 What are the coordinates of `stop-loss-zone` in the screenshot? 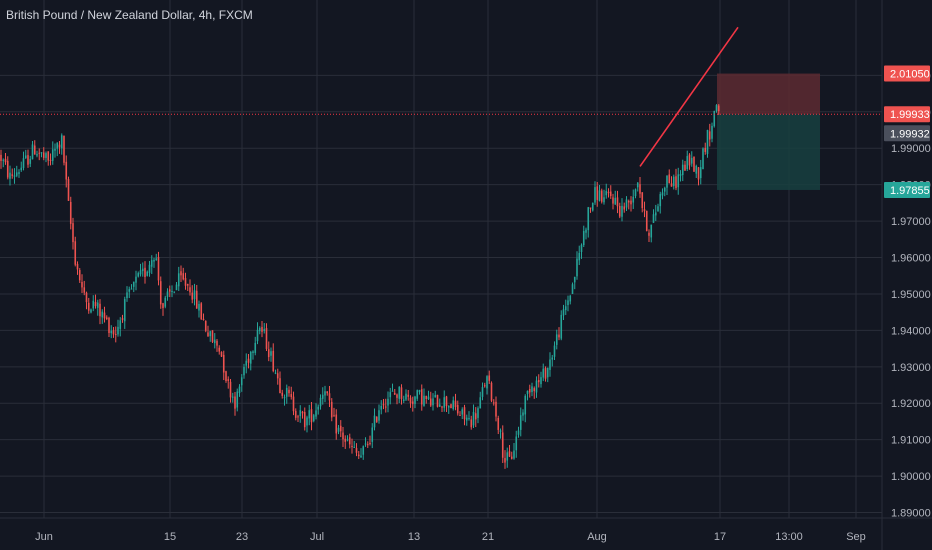 It's located at (768, 94).